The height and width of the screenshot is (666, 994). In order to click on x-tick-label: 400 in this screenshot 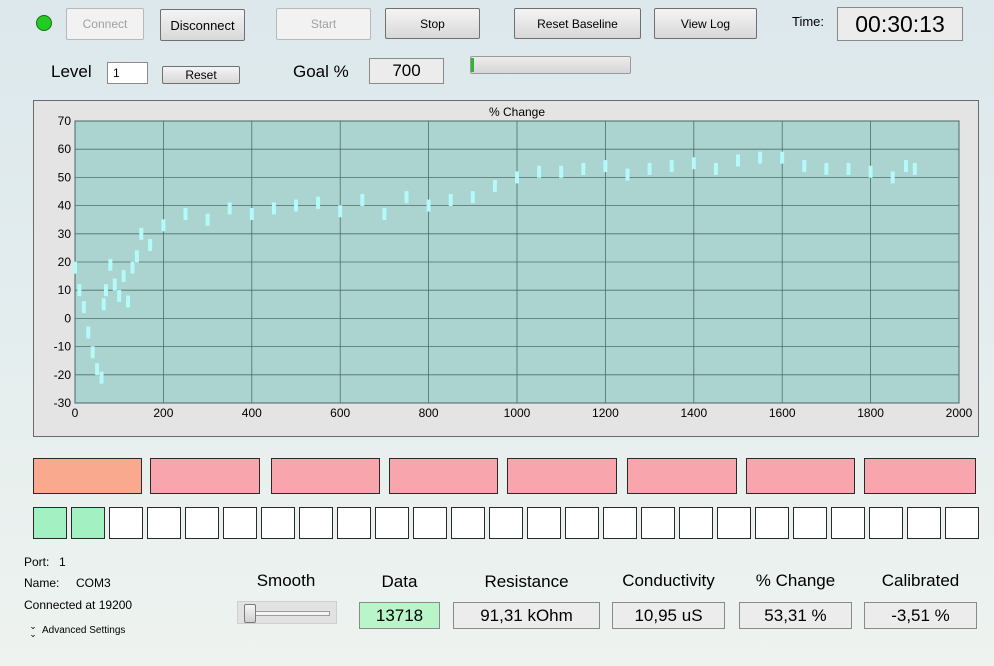, I will do `click(252, 413)`.